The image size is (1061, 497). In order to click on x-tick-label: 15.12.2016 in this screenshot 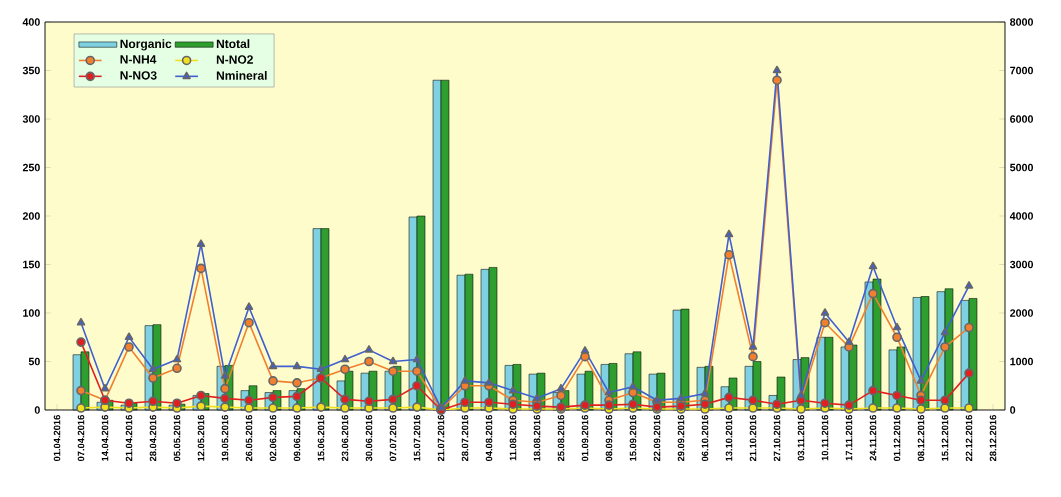, I will do `click(945, 438)`.